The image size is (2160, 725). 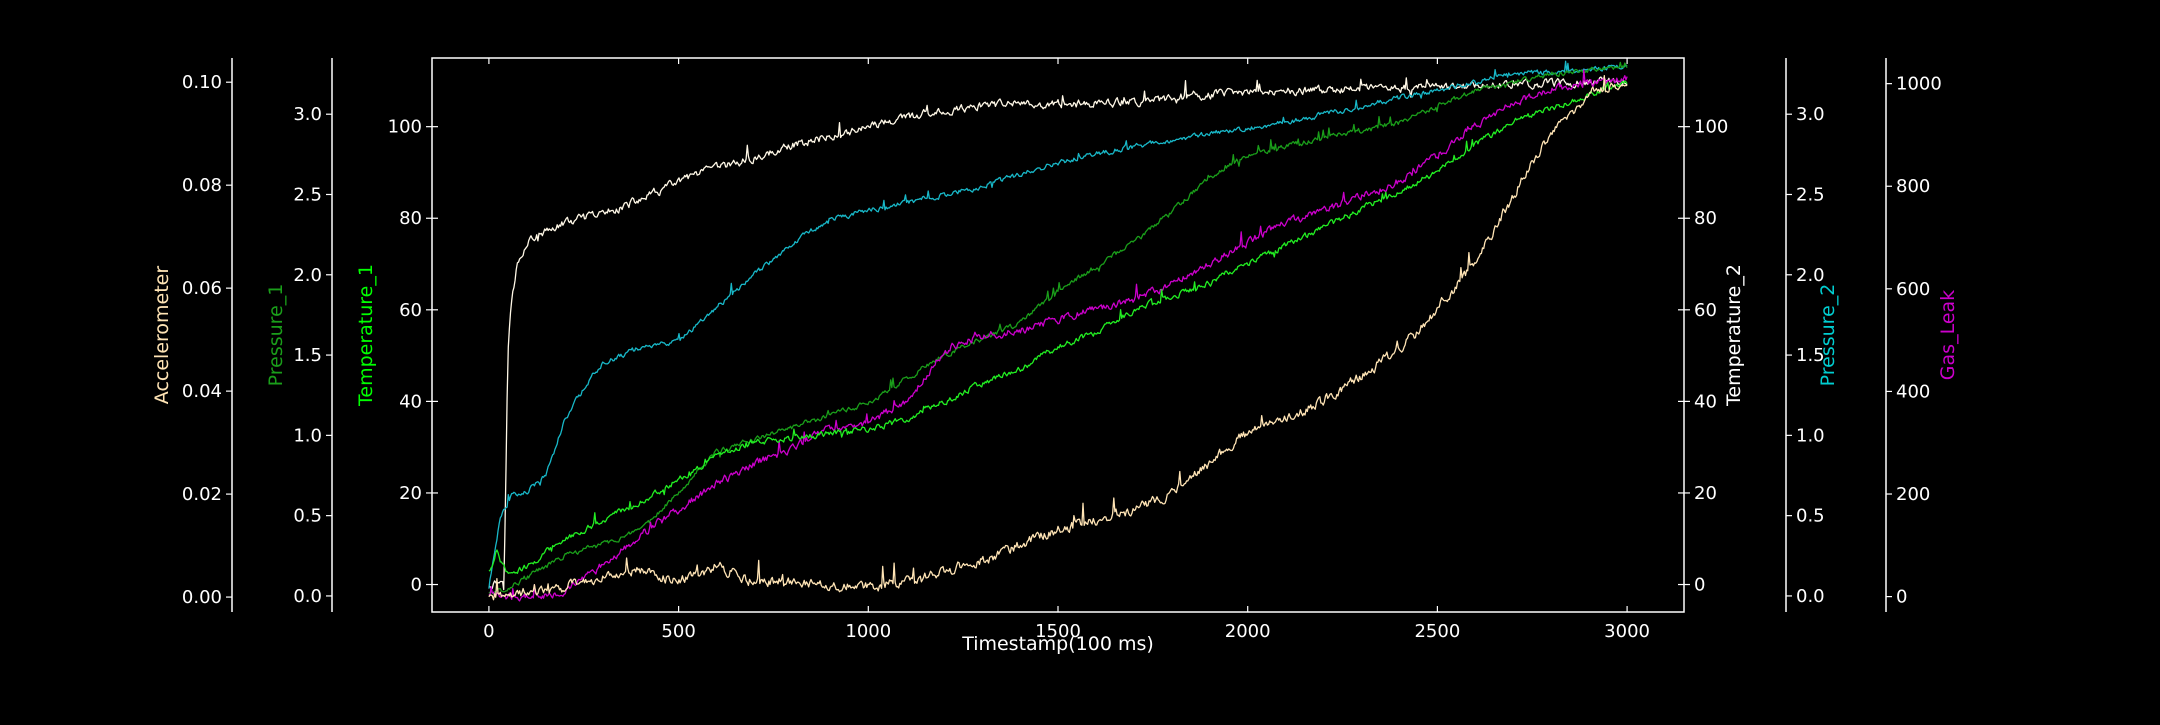 What do you see at coordinates (1734, 335) in the screenshot?
I see `y-axis-title-temperature_2: Temperature_2` at bounding box center [1734, 335].